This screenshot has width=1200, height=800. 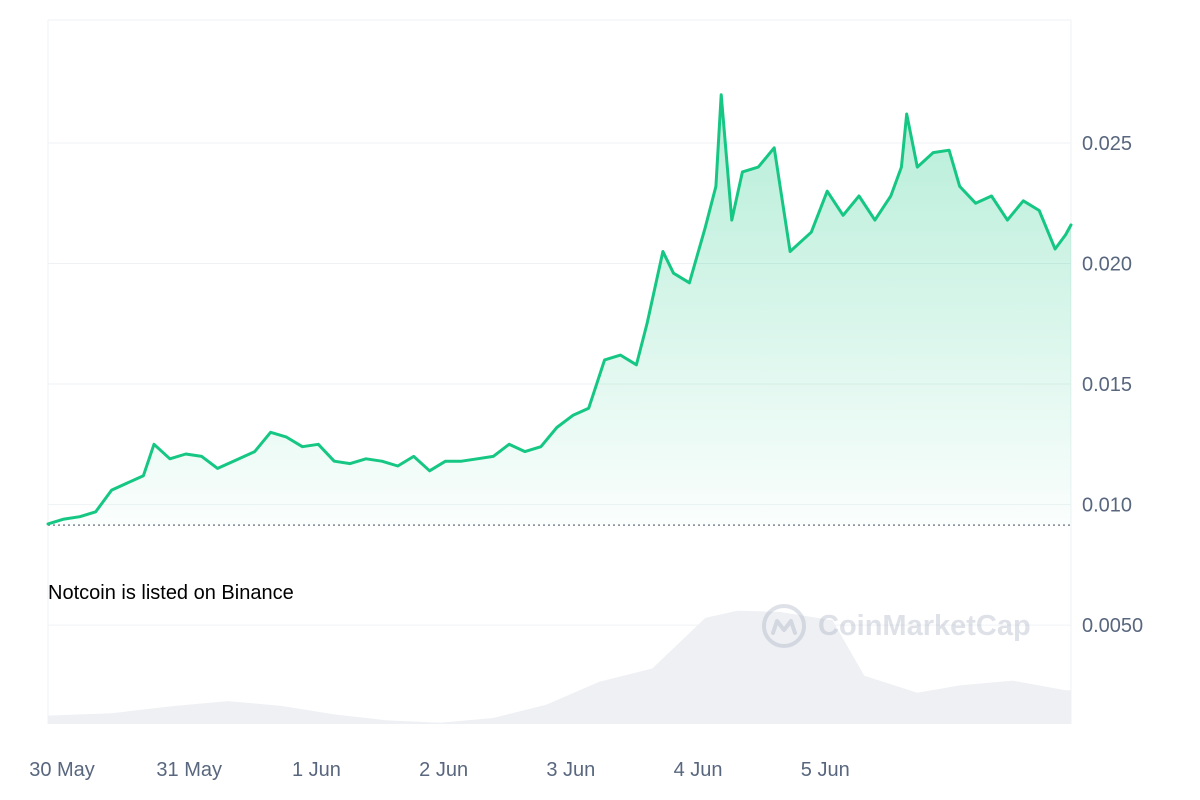 What do you see at coordinates (443, 770) in the screenshot?
I see `x-tick-label: 2 Jun` at bounding box center [443, 770].